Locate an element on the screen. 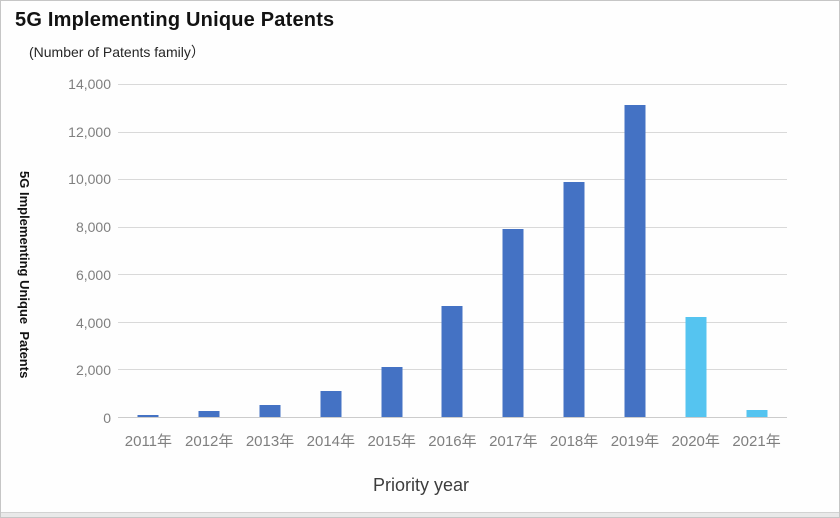  y-tick-label: 6,000 is located at coordinates (93, 274).